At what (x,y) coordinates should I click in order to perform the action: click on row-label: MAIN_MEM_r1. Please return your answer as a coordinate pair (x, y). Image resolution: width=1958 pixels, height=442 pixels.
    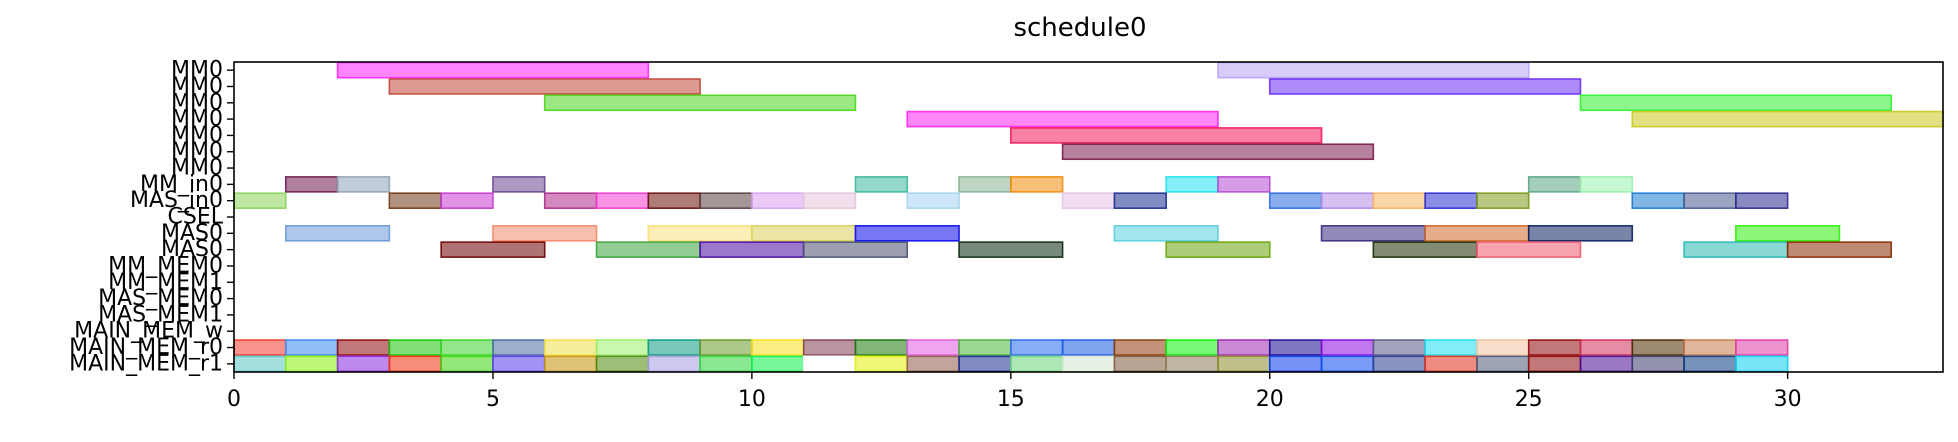
    Looking at the image, I should click on (146, 363).